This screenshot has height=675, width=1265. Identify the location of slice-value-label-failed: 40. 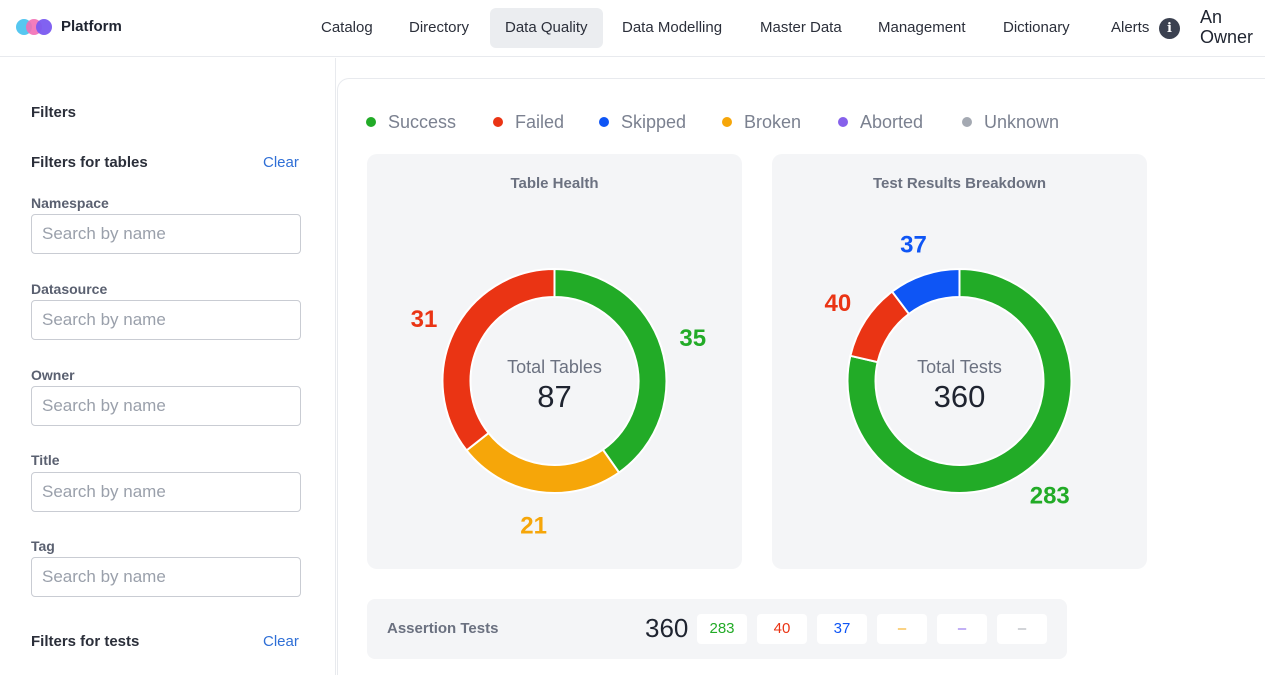
(838, 303).